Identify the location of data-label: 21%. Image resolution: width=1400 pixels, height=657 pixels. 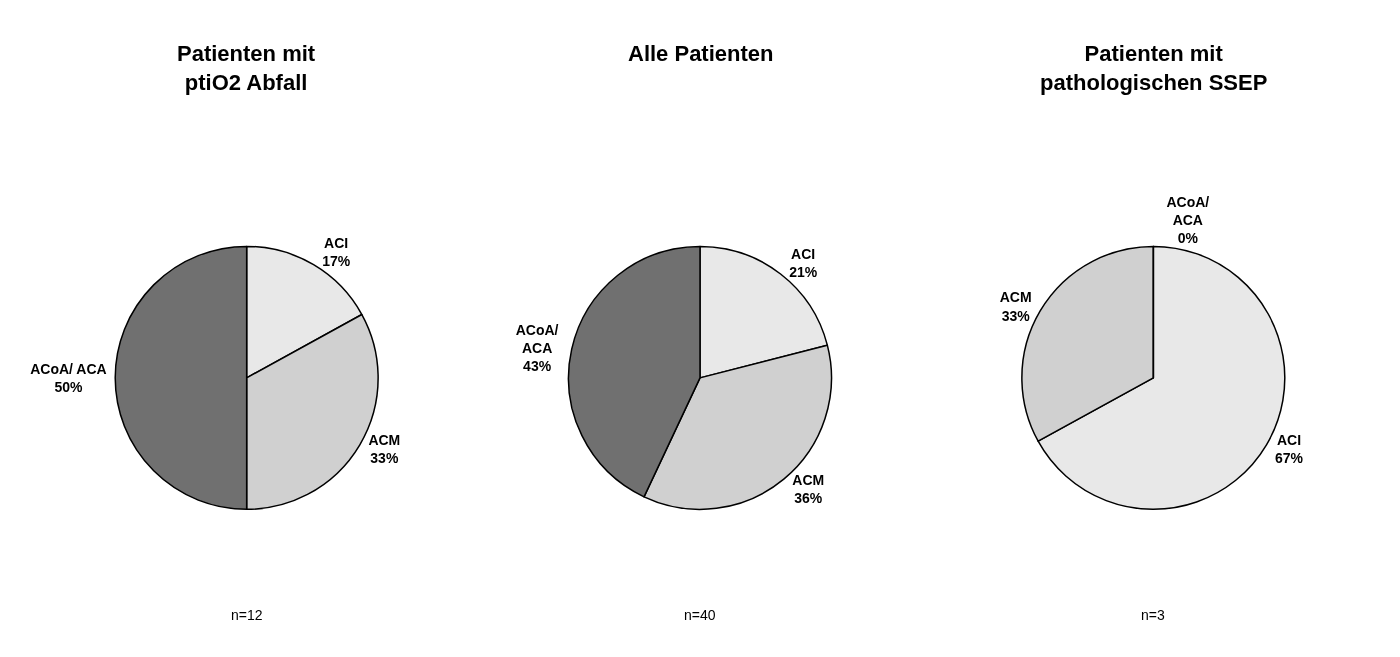
(803, 272).